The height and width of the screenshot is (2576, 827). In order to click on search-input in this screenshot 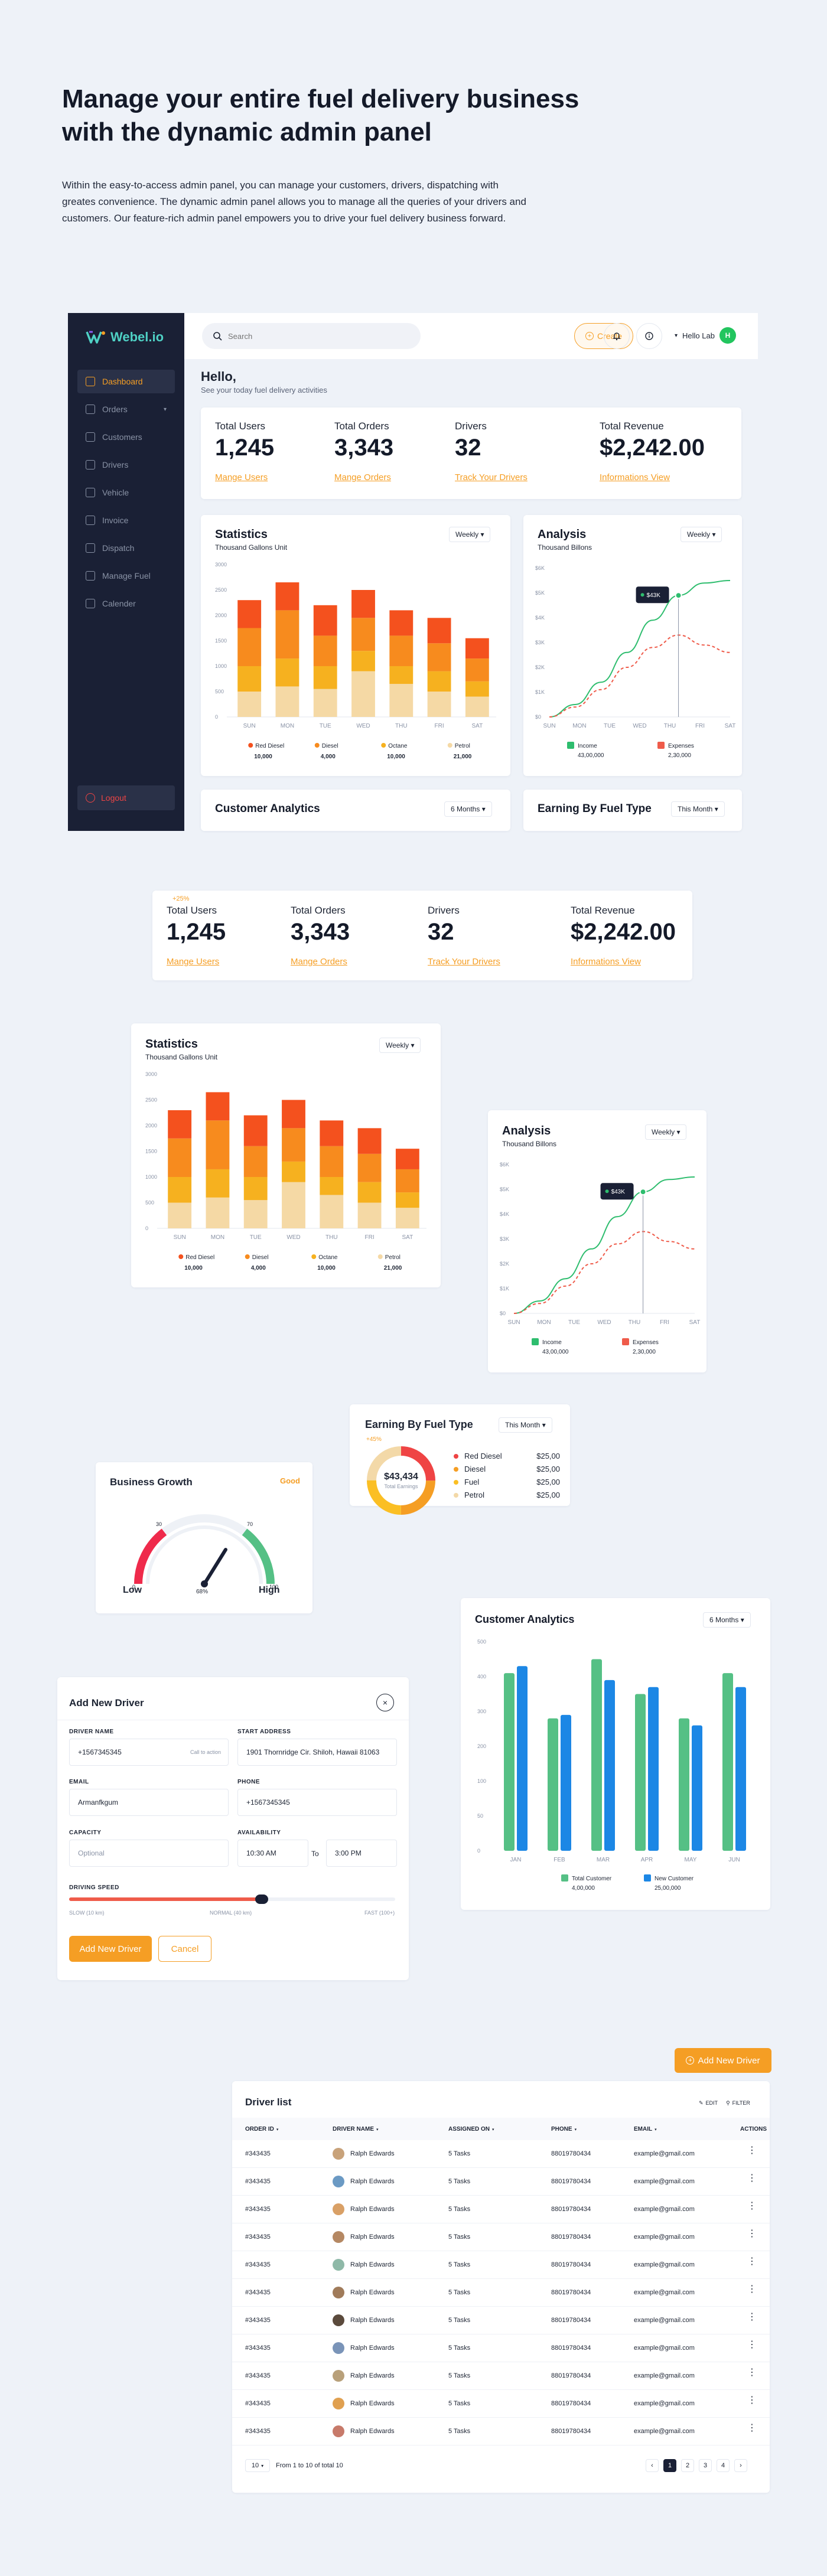, I will do `click(314, 336)`.